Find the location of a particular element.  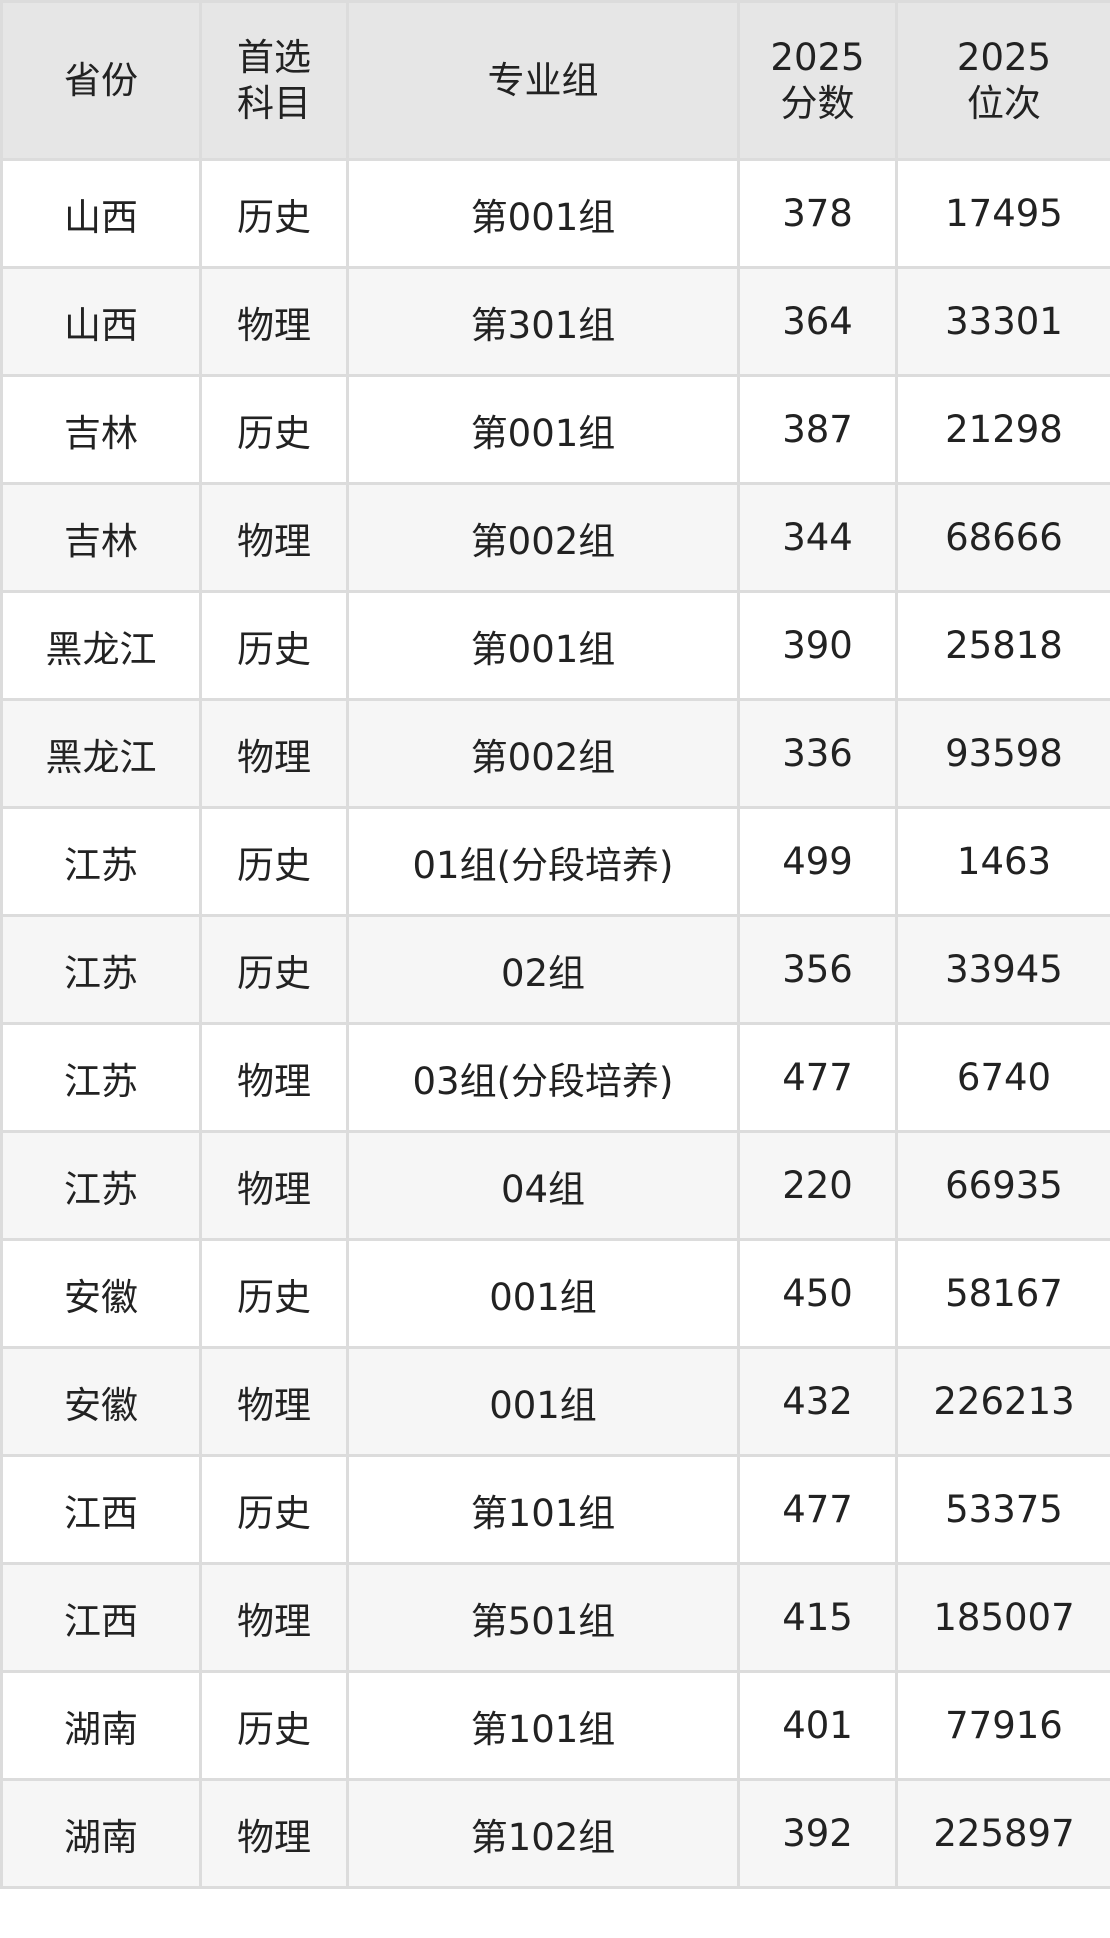

cell-score: 364 is located at coordinates (817, 321).